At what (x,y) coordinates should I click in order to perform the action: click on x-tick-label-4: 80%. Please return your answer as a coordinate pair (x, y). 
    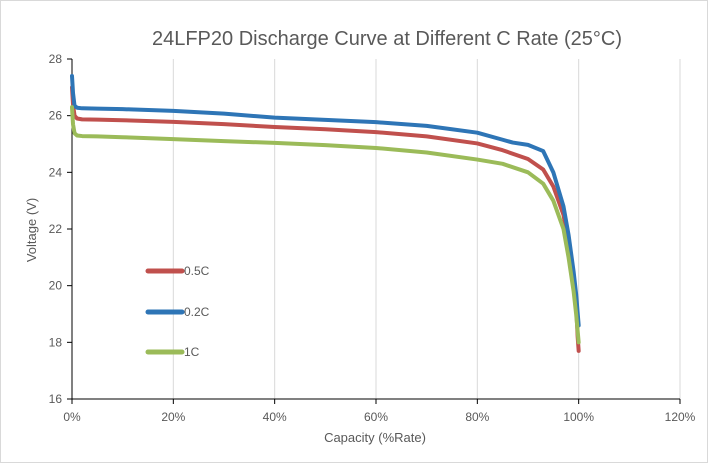
    Looking at the image, I should click on (477, 417).